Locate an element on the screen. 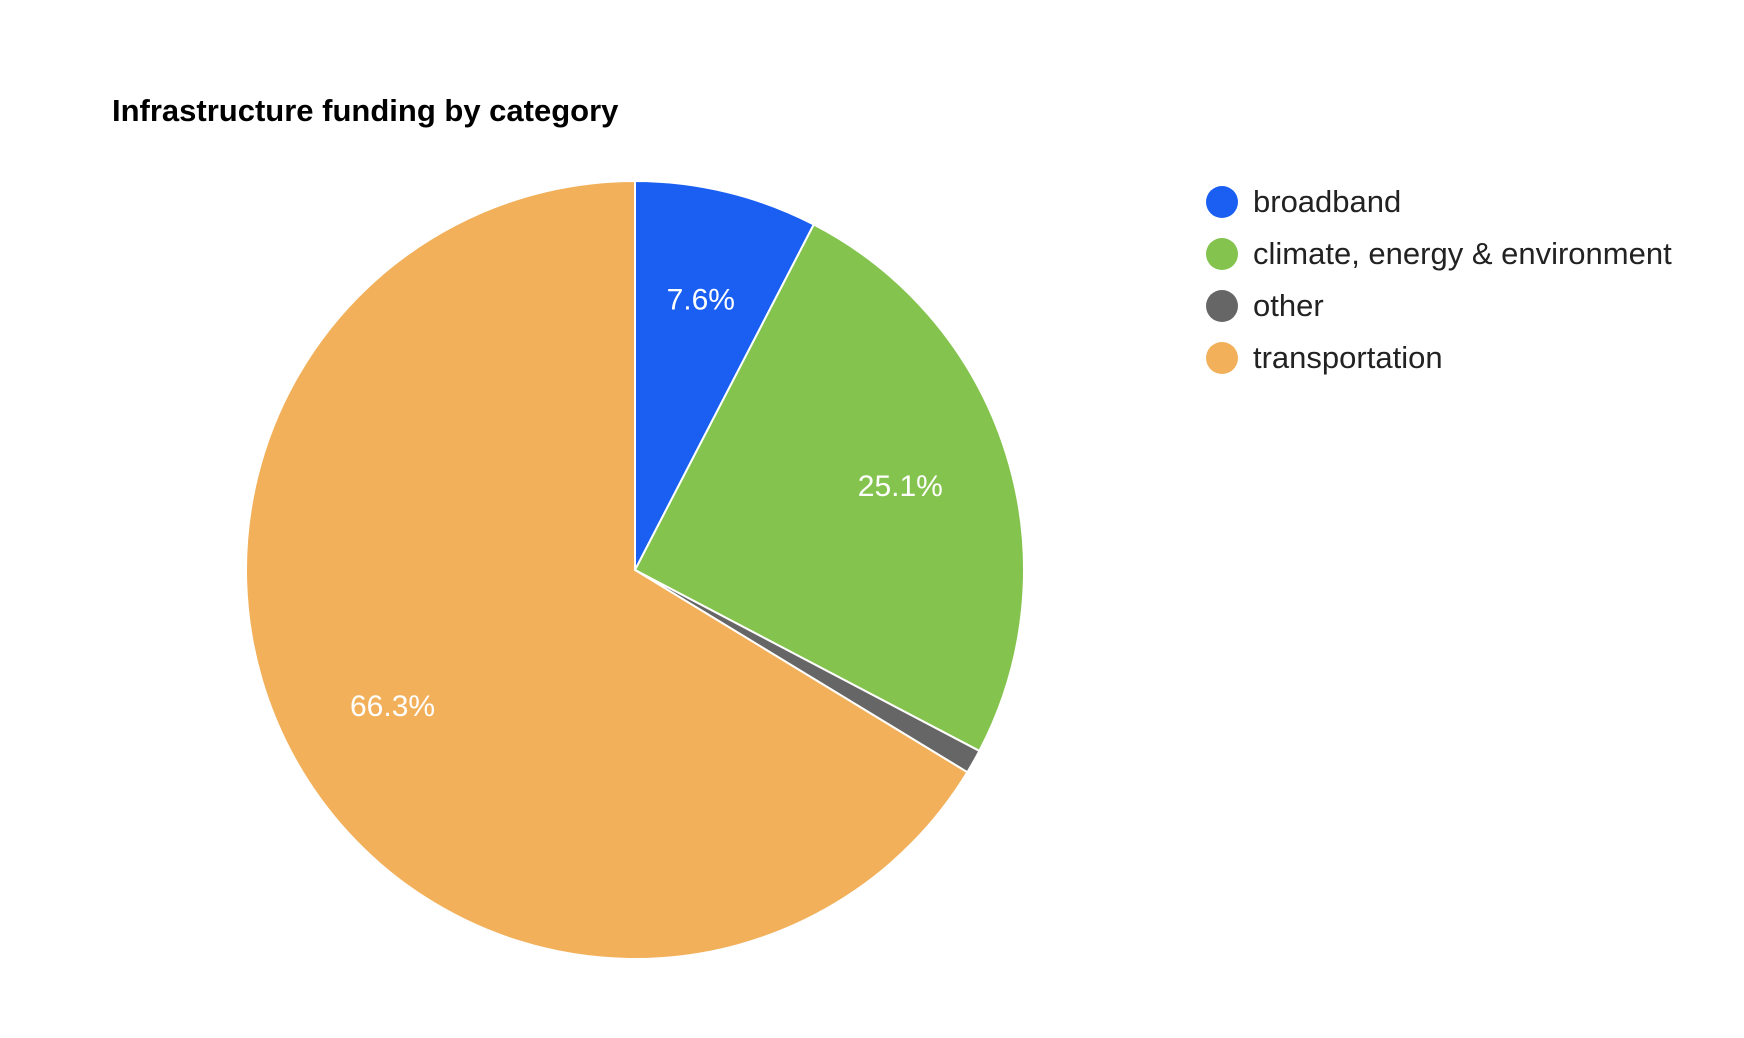 This screenshot has height=1038, width=1744. legend-swatch-transportation is located at coordinates (1222, 358).